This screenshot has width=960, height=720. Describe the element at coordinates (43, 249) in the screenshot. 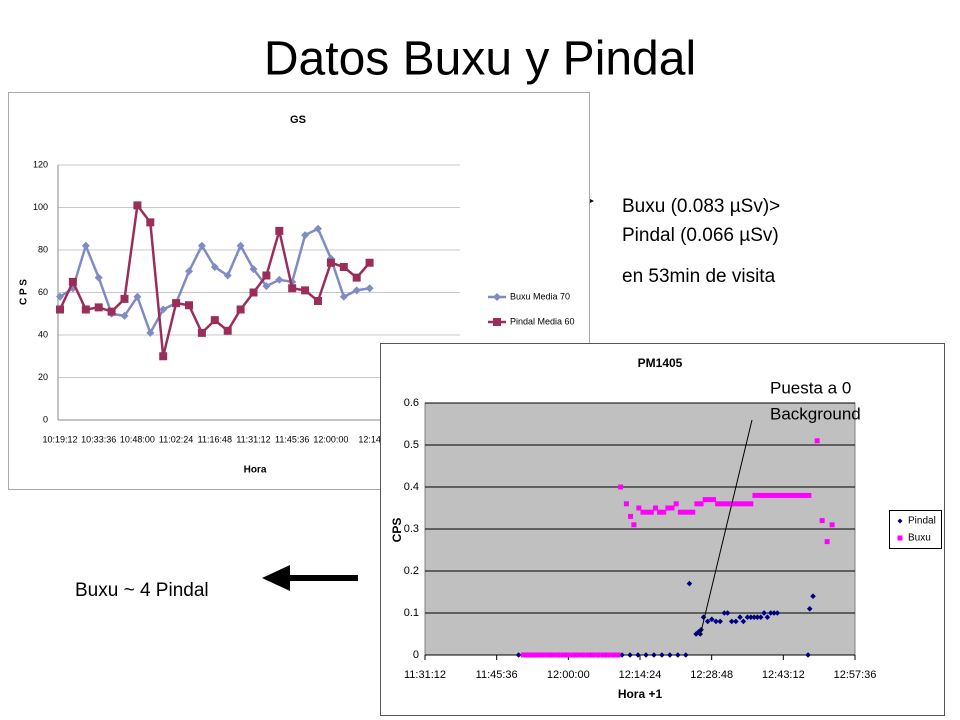

I see `y-tick-label: 80` at that location.